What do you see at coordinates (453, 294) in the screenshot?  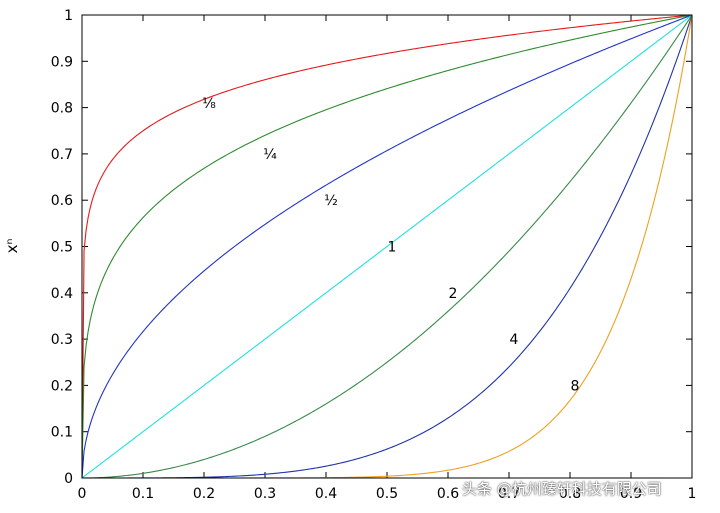 I see `series-label-5: 2` at bounding box center [453, 294].